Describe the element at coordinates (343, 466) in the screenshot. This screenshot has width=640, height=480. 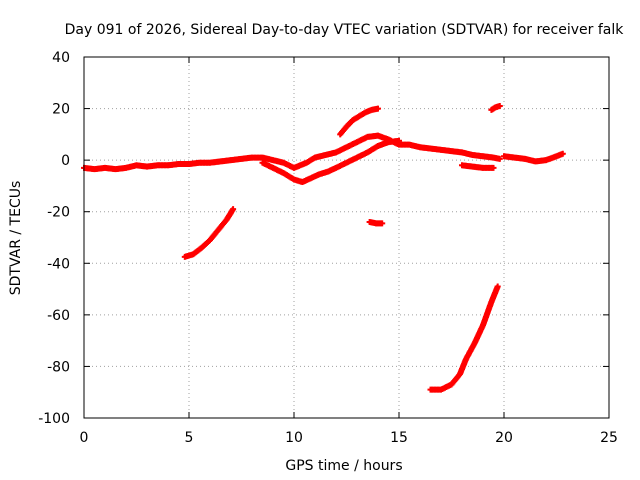
I see `x-axis-label: GPS time / hours` at that location.